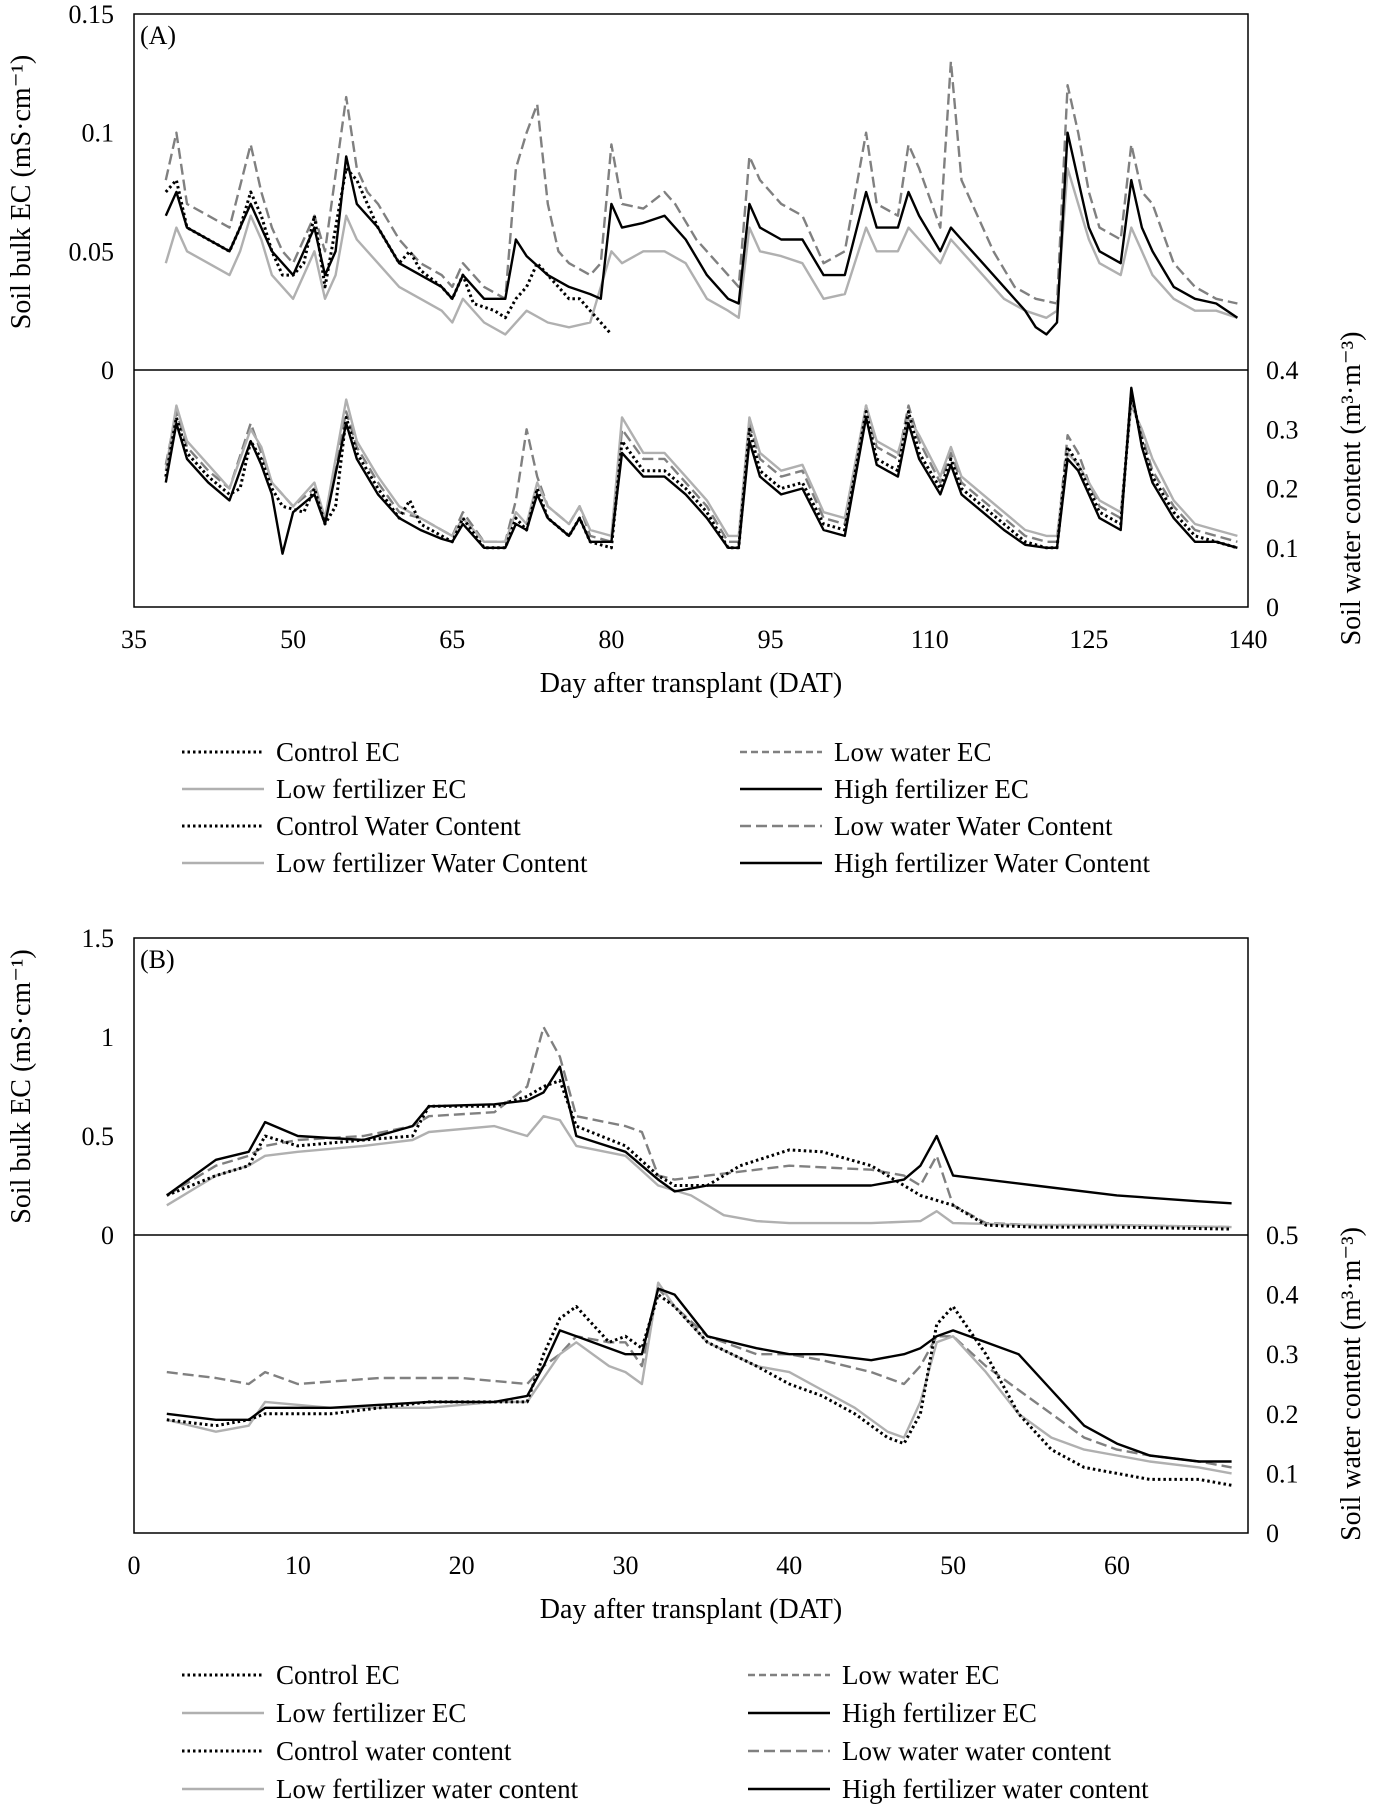 The width and height of the screenshot is (1379, 1819). I want to click on x-tick-label: 35, so click(134, 639).